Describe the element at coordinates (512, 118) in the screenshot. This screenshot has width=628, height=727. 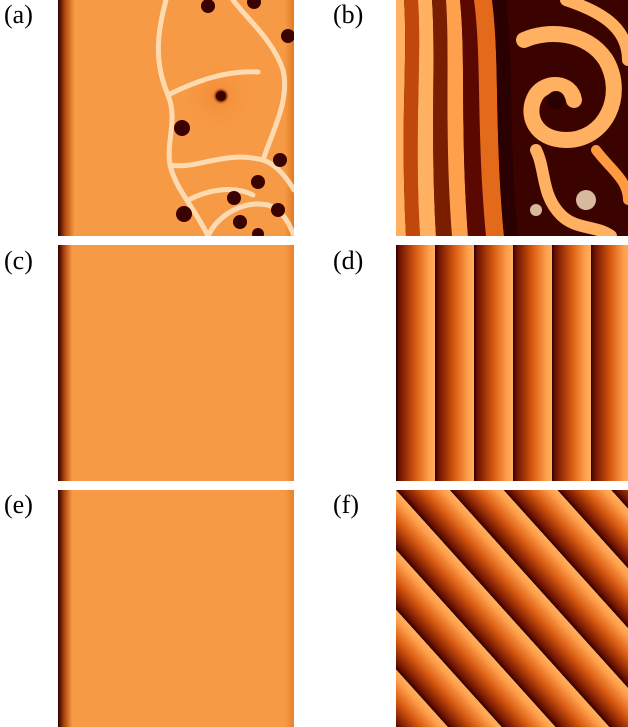
I see `panel-b-image` at that location.